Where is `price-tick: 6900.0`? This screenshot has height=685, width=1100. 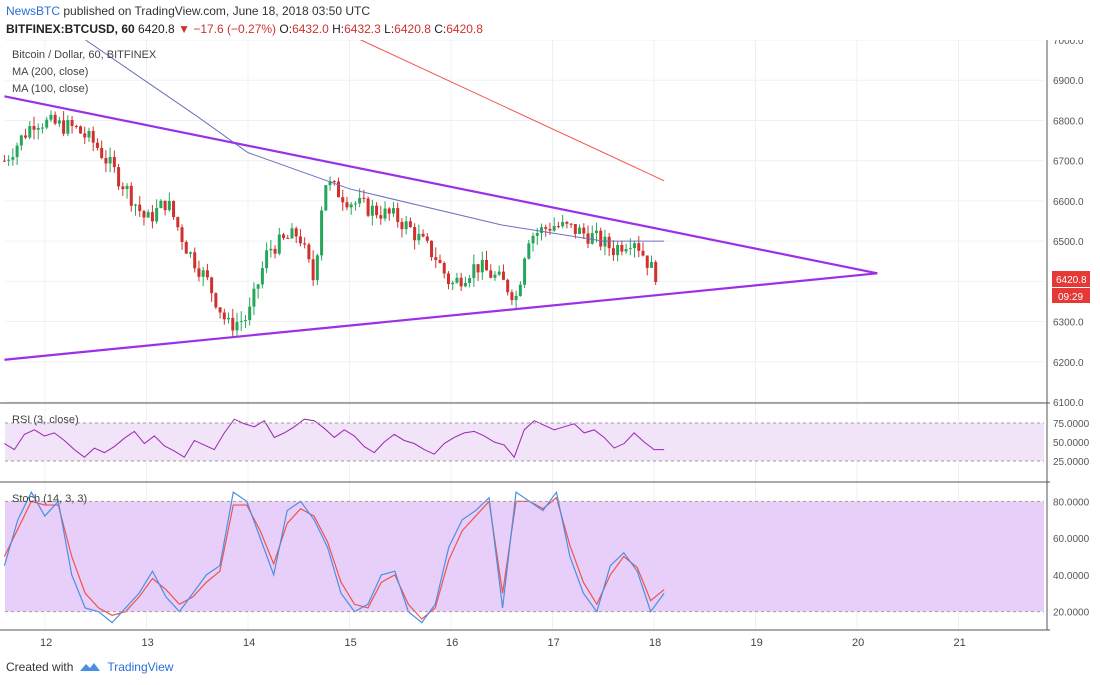 price-tick: 6900.0 is located at coordinates (1068, 81).